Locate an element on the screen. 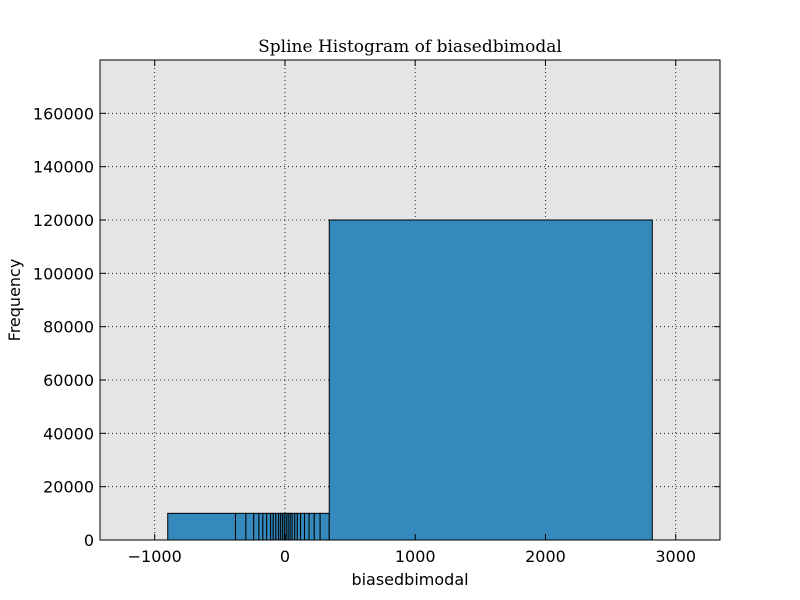  x-tick-label: 1000 is located at coordinates (415, 556).